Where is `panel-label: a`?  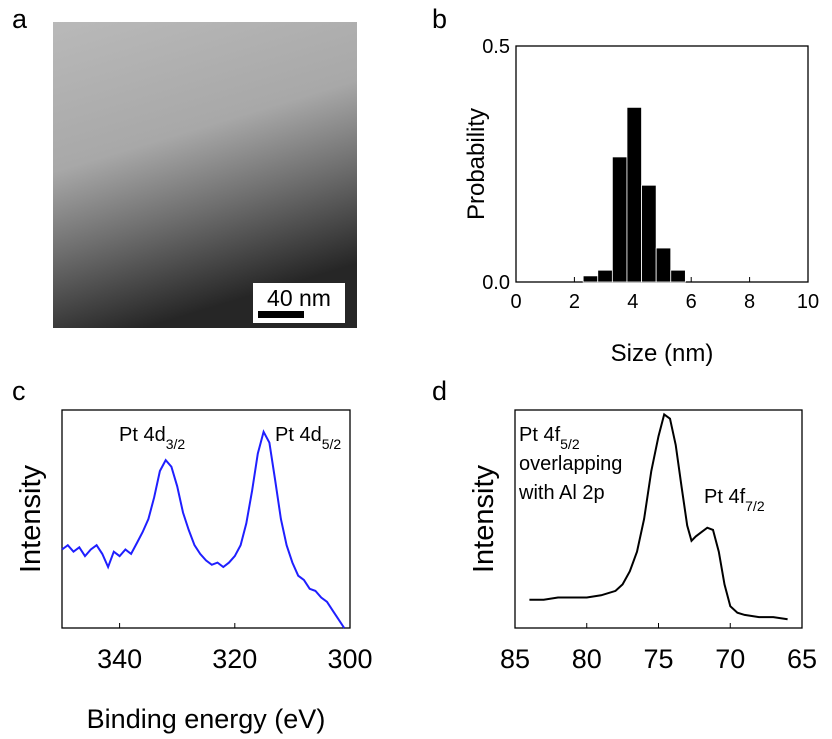 panel-label: a is located at coordinates (20, 19).